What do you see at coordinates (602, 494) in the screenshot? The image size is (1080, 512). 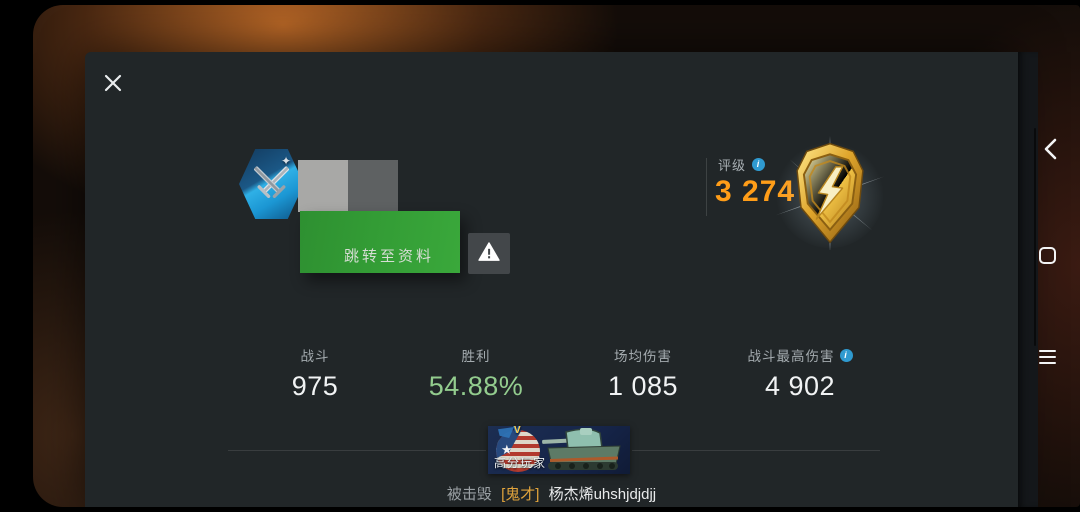 I see `killer-player-name: 杨杰烯uhshjdjdjj` at bounding box center [602, 494].